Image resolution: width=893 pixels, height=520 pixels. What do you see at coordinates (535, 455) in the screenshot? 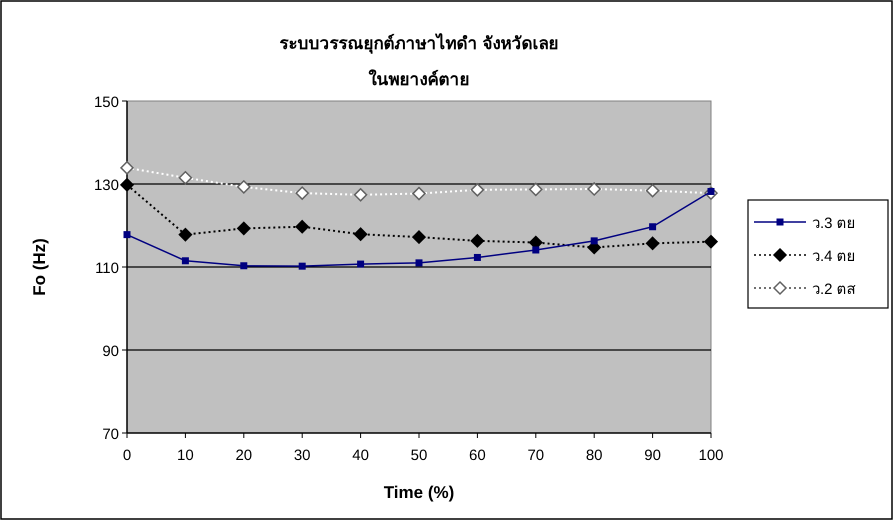
I see `x-tick-label: 70` at bounding box center [535, 455].